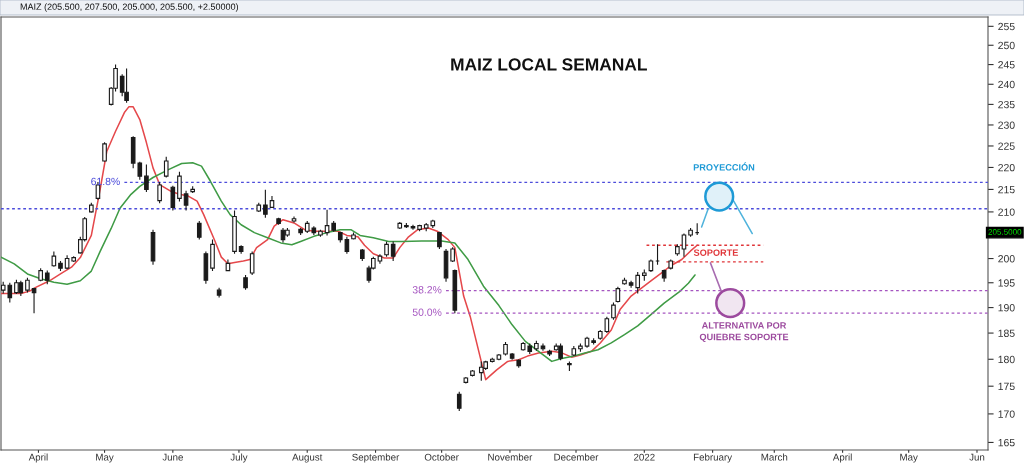 This screenshot has height=464, width=1024. What do you see at coordinates (744, 332) in the screenshot?
I see `annotation: ALTERNATIVA POR QUIEBRE SOPORTE` at bounding box center [744, 332].